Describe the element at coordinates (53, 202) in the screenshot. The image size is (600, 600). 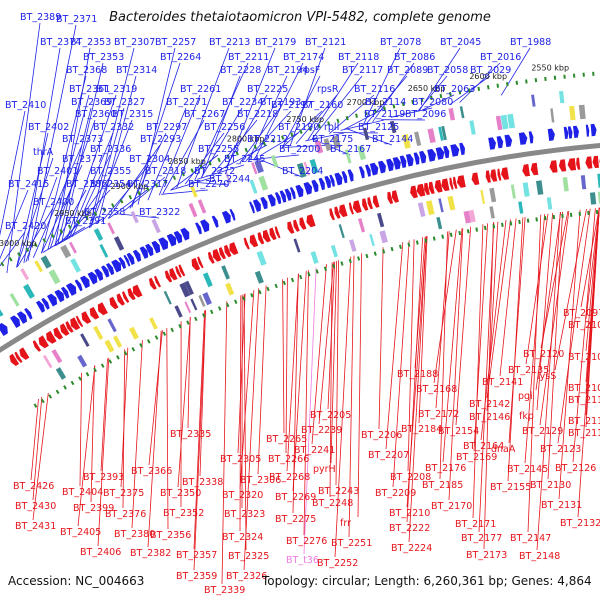
I see `gene-label-top: BT_2400` at that location.